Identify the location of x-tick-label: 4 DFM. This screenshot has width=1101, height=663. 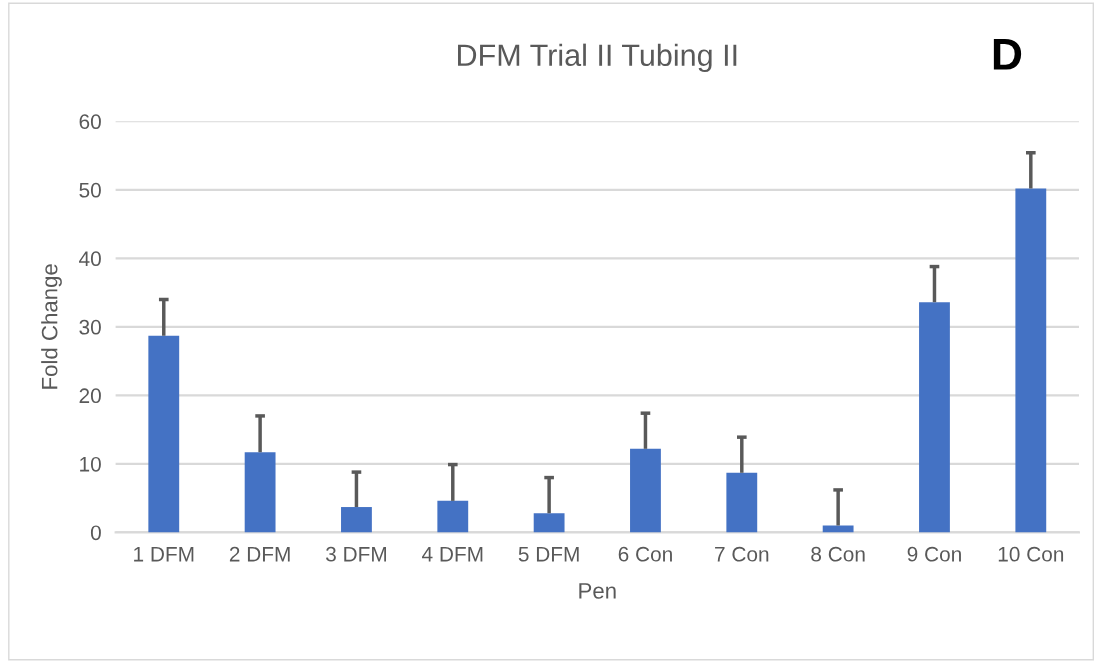
(452, 554).